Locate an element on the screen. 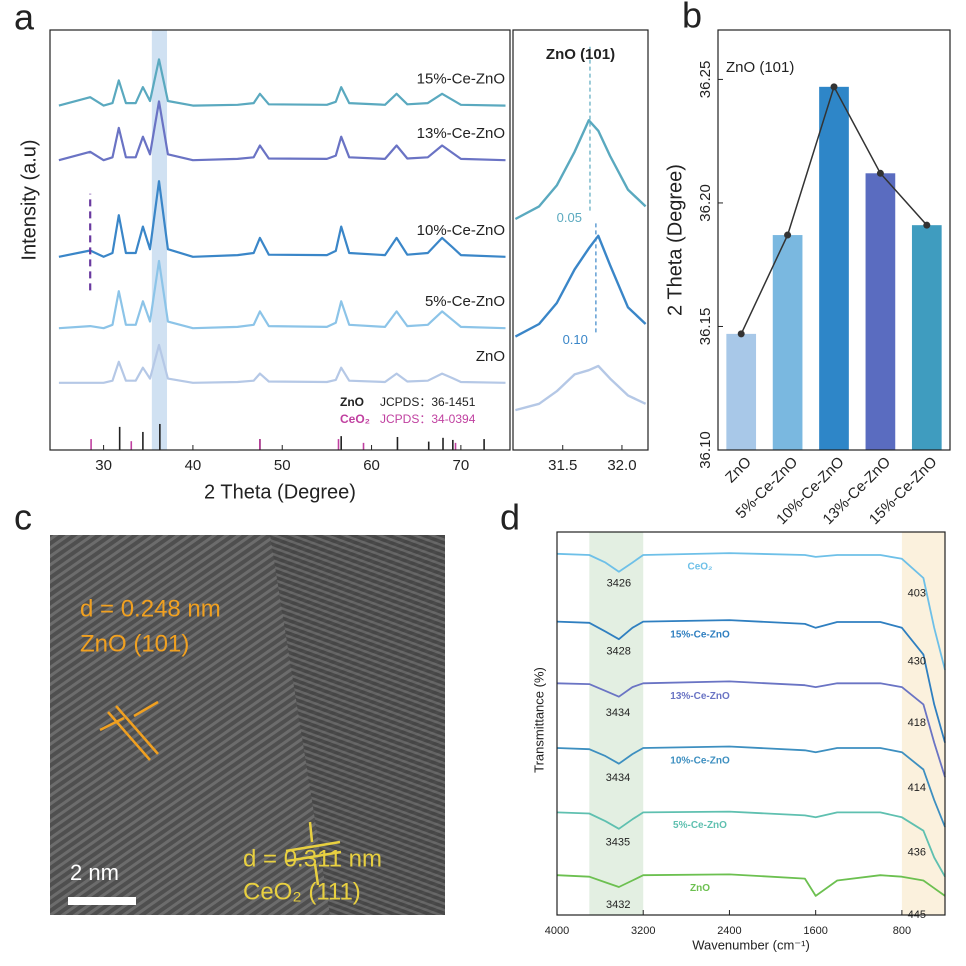  reference-label: JCPDS：36-1451 is located at coordinates (428, 402).